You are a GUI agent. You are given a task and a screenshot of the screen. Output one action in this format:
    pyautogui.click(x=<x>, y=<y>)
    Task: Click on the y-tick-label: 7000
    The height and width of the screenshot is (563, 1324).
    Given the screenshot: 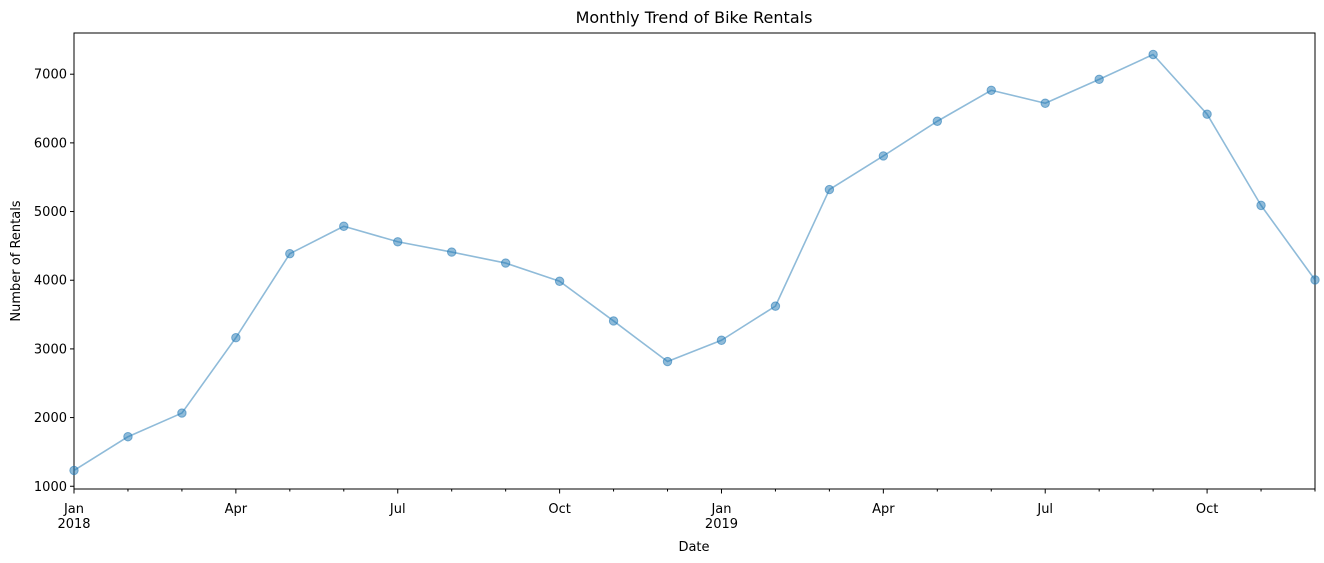 What is the action you would take?
    pyautogui.click(x=50, y=75)
    